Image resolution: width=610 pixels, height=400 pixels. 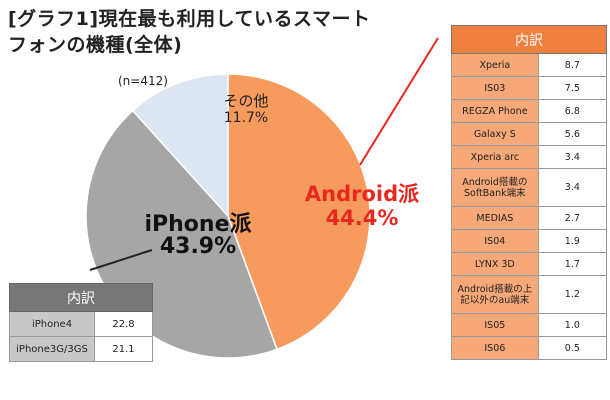 I want to click on device-name-cell: Galaxy S, so click(x=495, y=134).